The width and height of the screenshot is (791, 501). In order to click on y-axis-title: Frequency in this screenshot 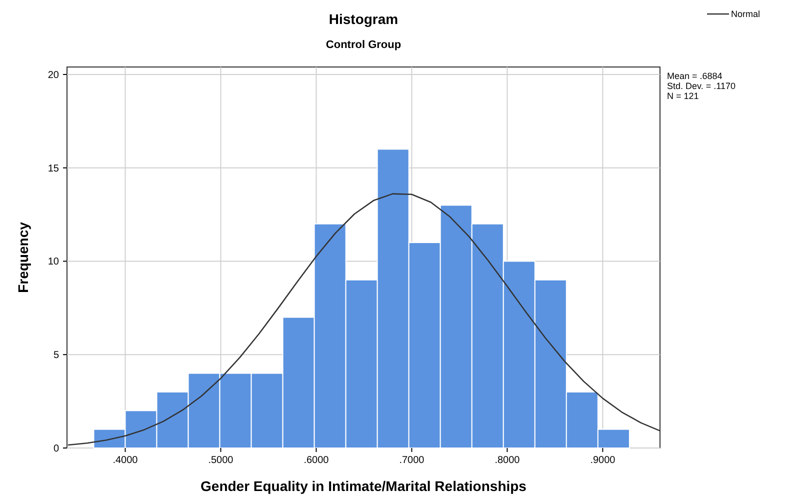, I will do `click(23, 257)`.